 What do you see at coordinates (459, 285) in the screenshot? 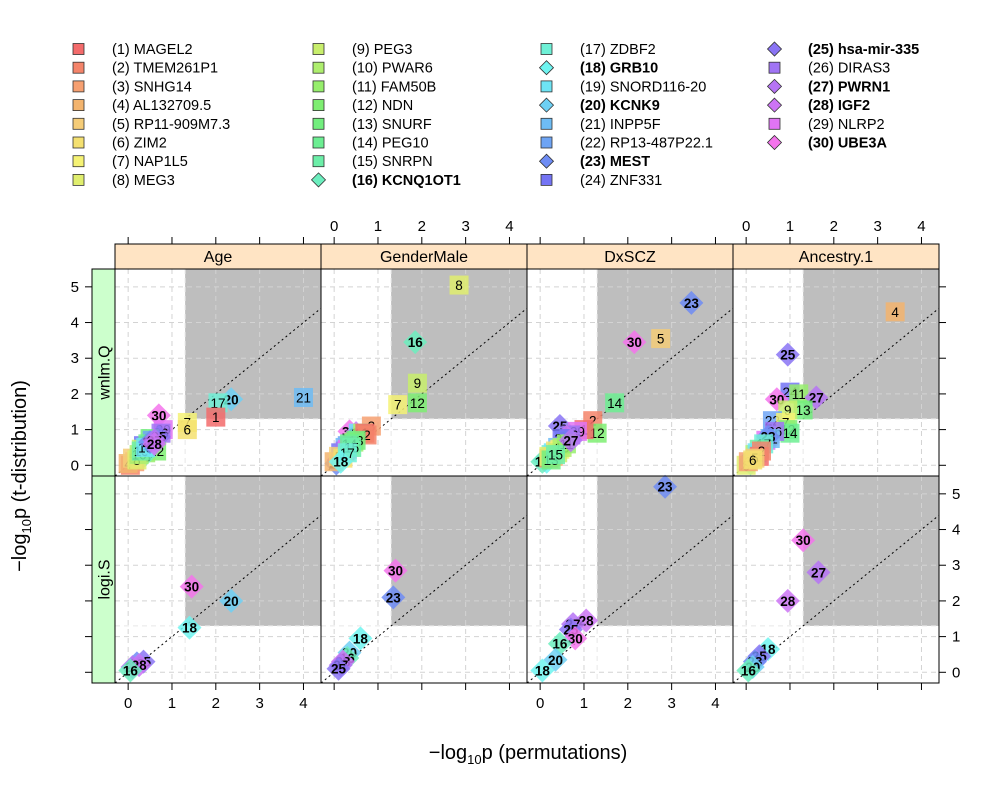
I see `point-label: 8` at bounding box center [459, 285].